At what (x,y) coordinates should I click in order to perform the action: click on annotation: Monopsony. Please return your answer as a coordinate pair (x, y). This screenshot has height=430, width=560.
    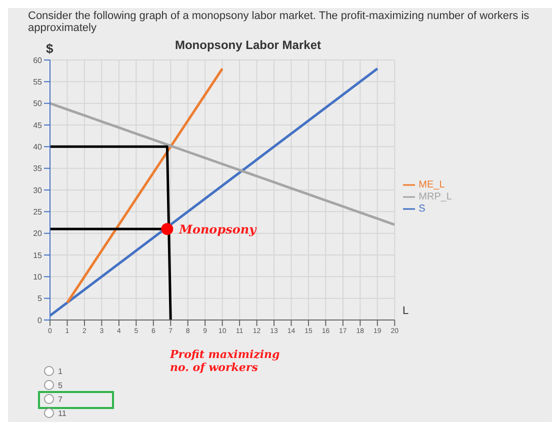
    Looking at the image, I should click on (218, 229).